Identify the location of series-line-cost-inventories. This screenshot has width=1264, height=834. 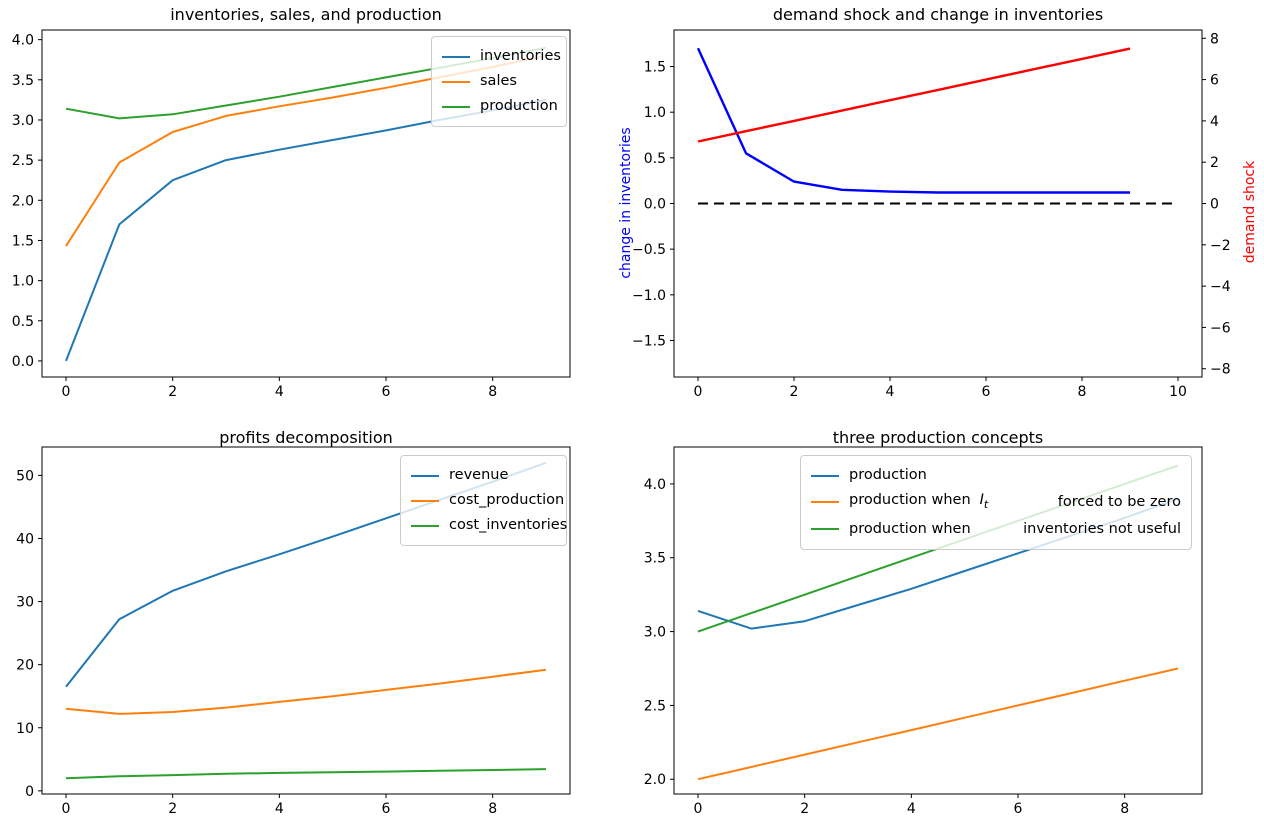
(306, 774).